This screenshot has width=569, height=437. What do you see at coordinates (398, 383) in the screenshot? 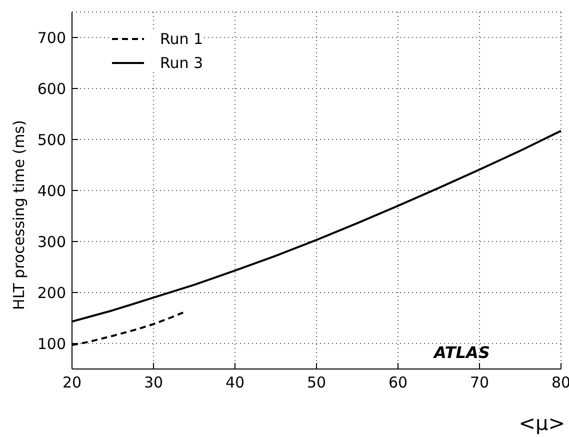
I see `x-tick-label: 60` at bounding box center [398, 383].